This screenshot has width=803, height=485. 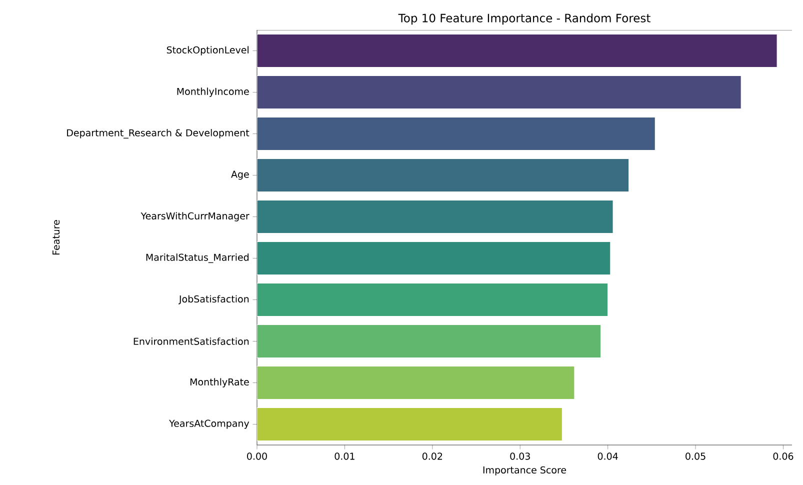 What do you see at coordinates (195, 217) in the screenshot?
I see `y-tick-label: YearsWithCurrManager` at bounding box center [195, 217].